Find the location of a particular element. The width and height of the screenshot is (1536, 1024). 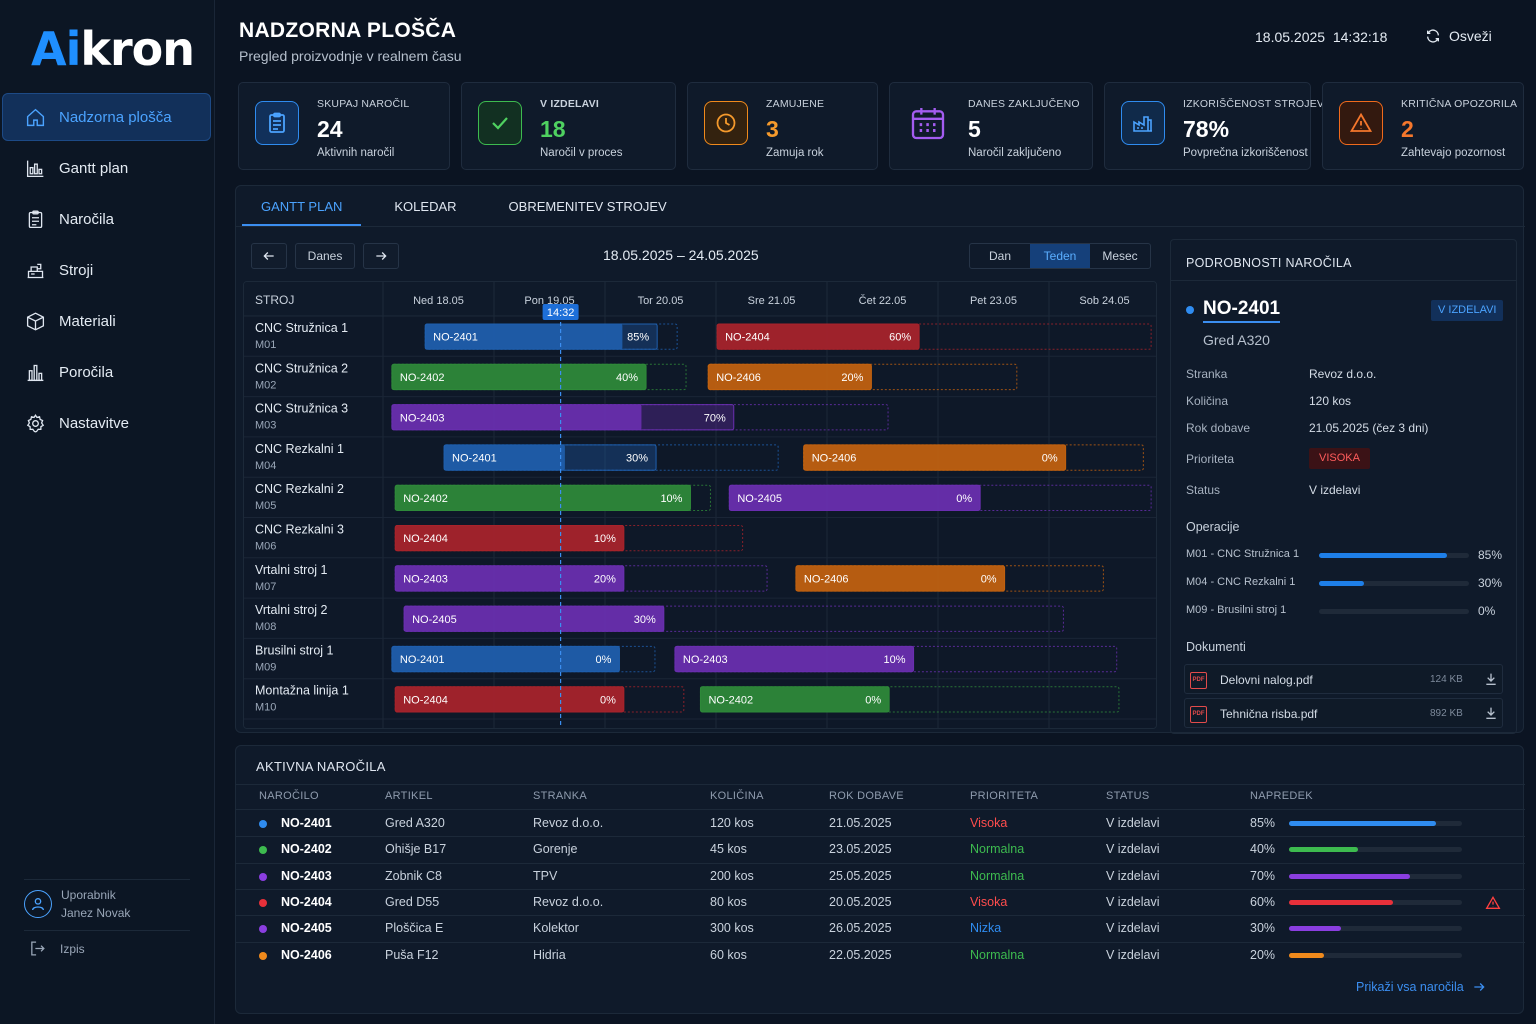

operation-progress is located at coordinates (1394, 583).